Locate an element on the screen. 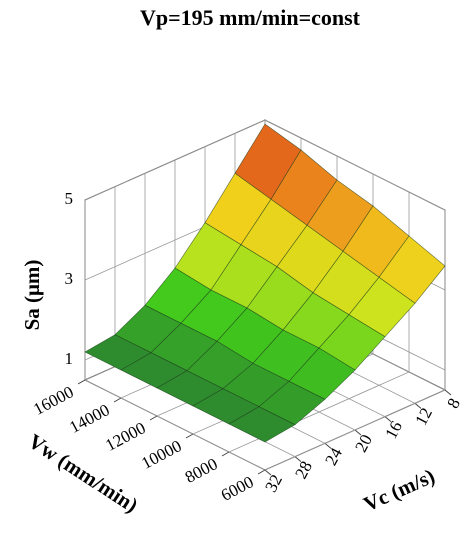  y-tick-label: 14000 is located at coordinates (89, 418).